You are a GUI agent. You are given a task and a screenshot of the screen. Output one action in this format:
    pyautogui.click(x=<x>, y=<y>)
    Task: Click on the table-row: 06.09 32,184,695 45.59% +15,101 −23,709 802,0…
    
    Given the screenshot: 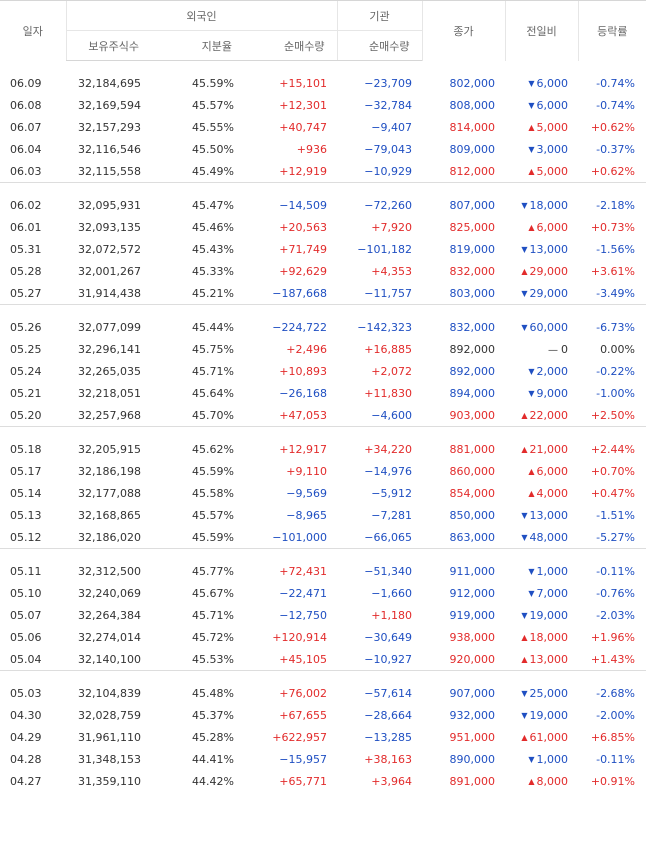 What is the action you would take?
    pyautogui.click(x=323, y=83)
    